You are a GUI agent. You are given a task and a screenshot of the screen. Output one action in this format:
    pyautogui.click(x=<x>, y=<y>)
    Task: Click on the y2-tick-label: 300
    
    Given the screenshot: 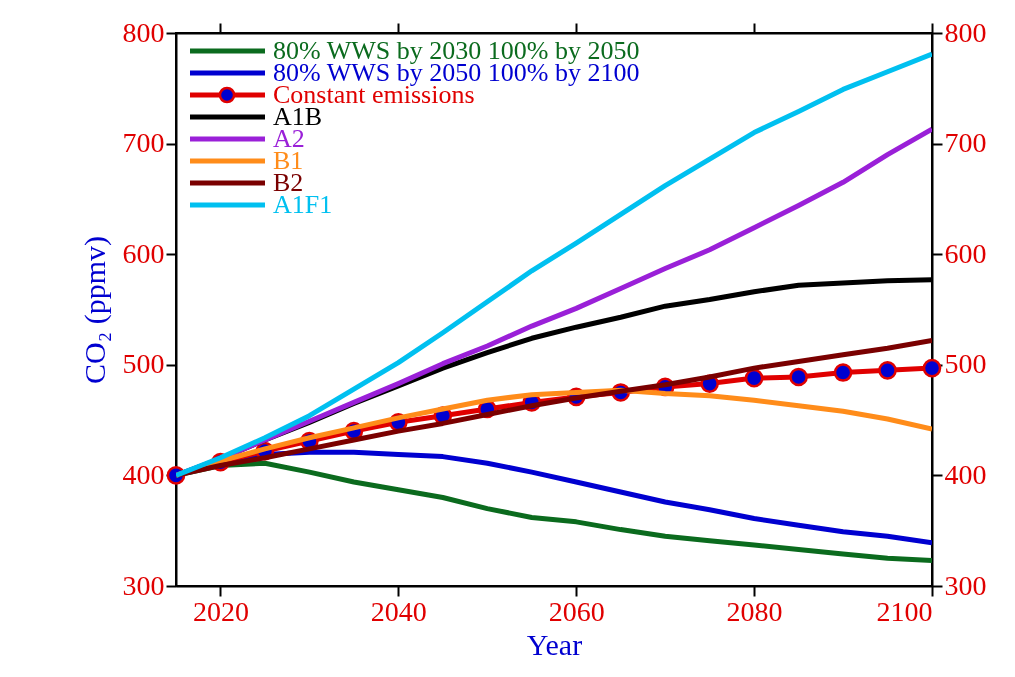 What is the action you would take?
    pyautogui.click(x=965, y=585)
    